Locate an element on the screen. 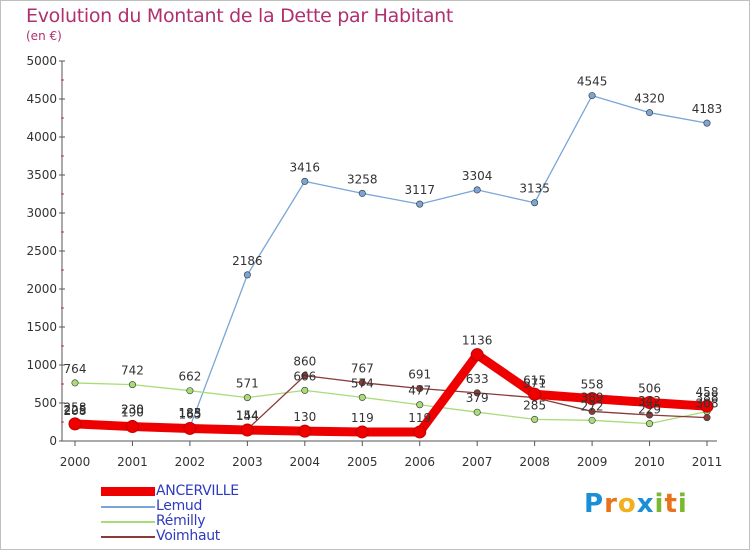  x-tick-label: 2007 is located at coordinates (477, 462).